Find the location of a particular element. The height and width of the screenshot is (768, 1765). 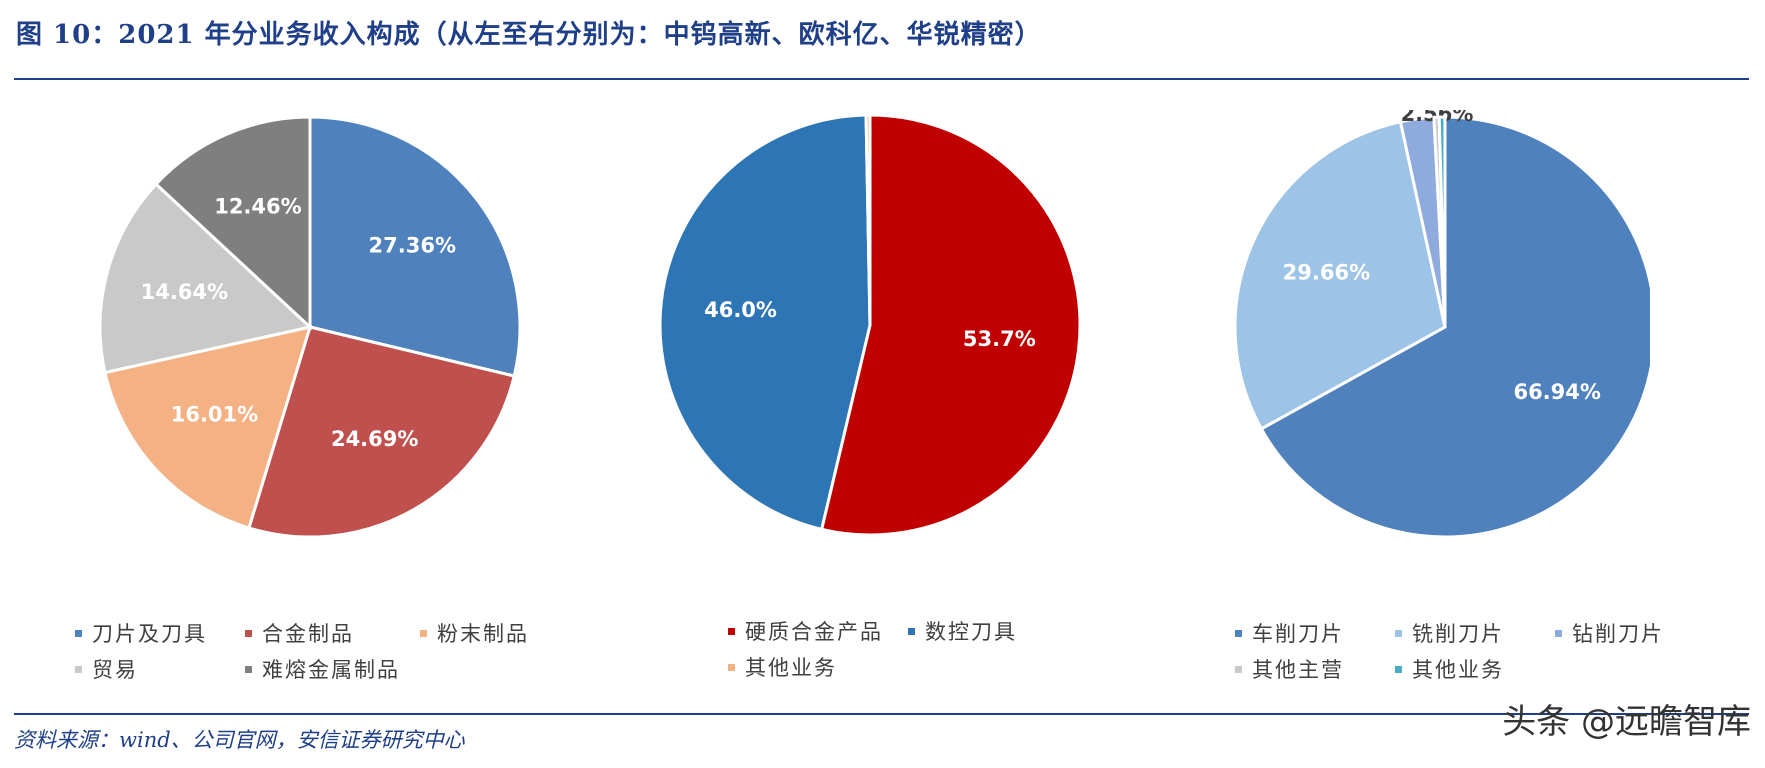

data-label-2-1: 29.66% is located at coordinates (1326, 272).